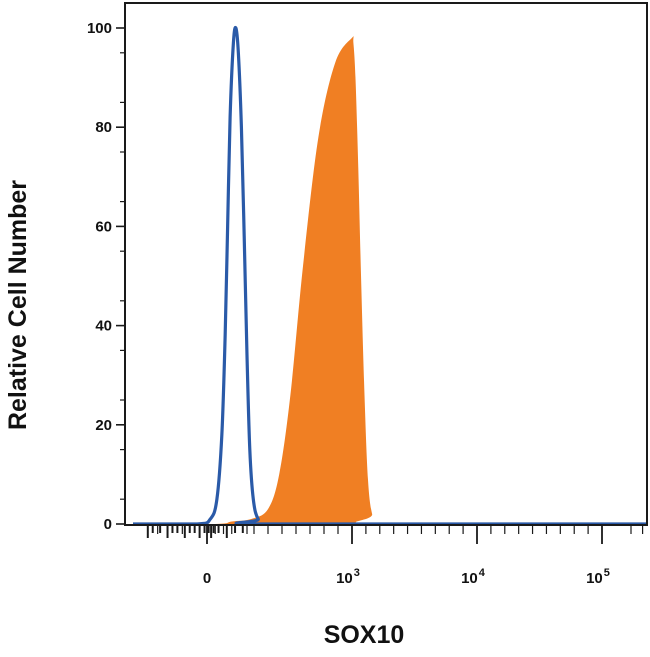 This screenshot has width=650, height=657. I want to click on x-tick-label-1000: 10³, so click(348, 577).